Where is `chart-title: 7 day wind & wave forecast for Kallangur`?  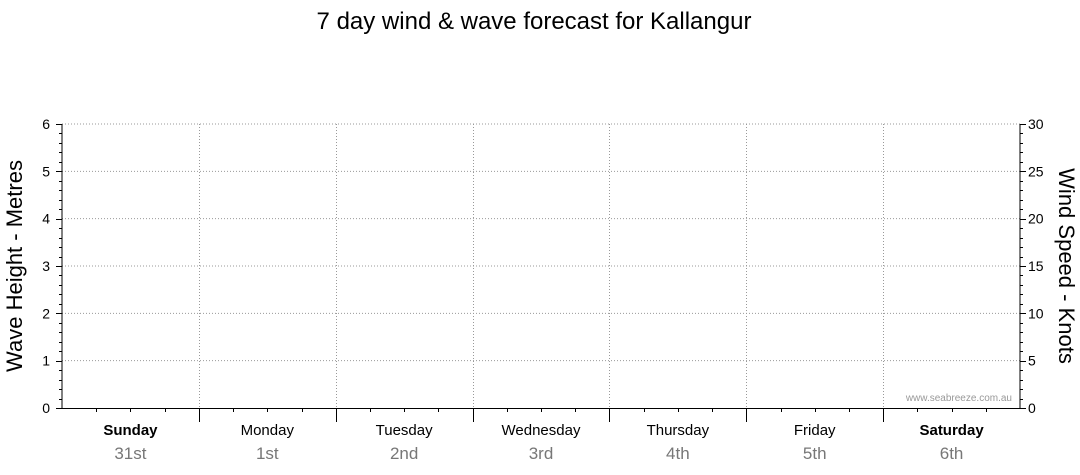
chart-title: 7 day wind & wave forecast for Kallangur is located at coordinates (534, 21).